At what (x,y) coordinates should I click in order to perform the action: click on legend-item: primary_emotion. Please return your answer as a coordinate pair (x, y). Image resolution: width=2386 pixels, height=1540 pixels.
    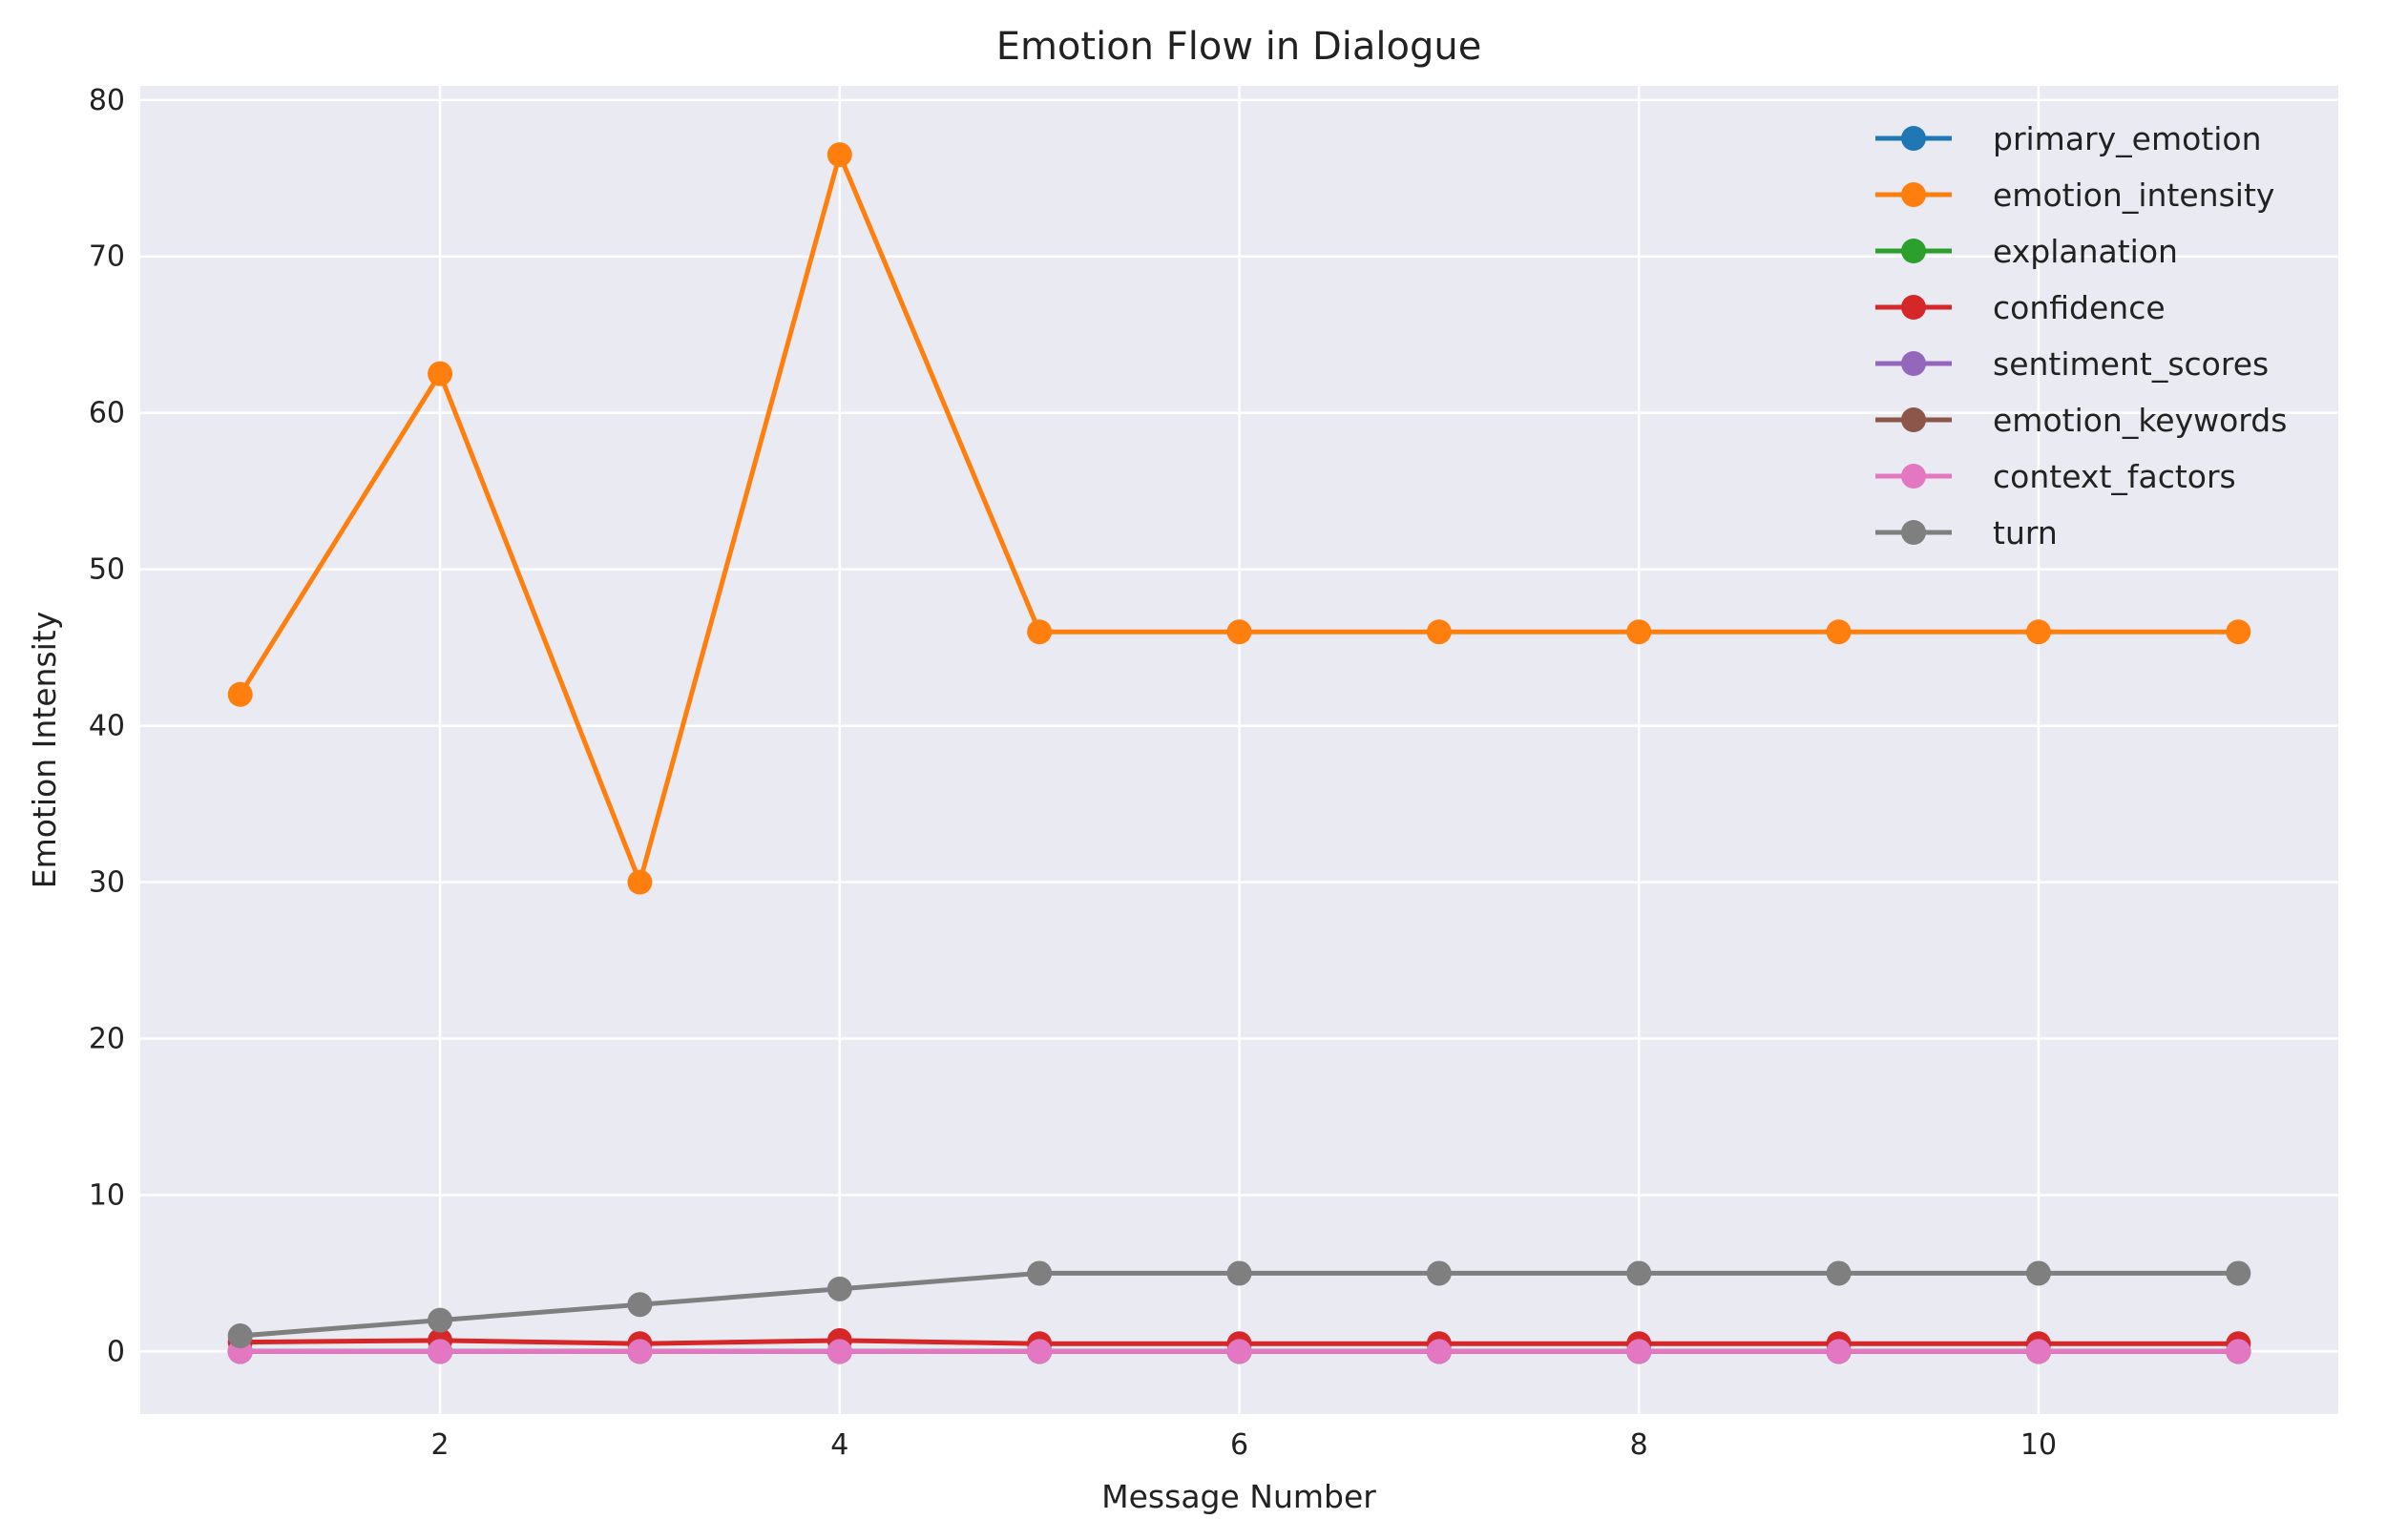
    Looking at the image, I should click on (2068, 138).